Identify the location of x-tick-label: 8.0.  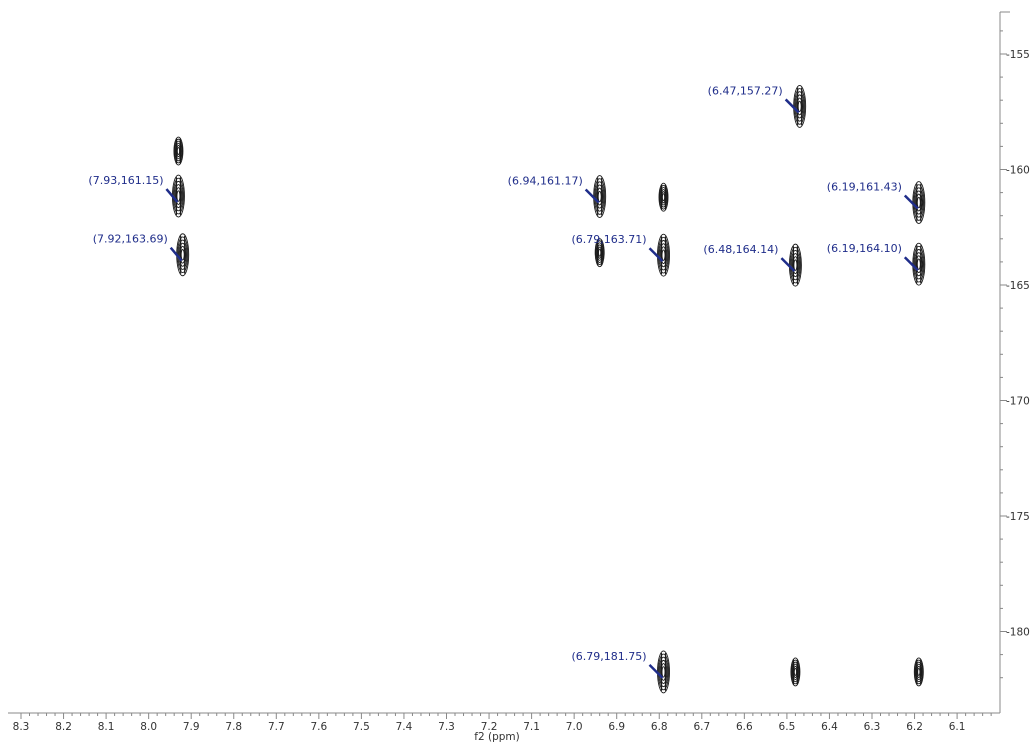
(148, 727).